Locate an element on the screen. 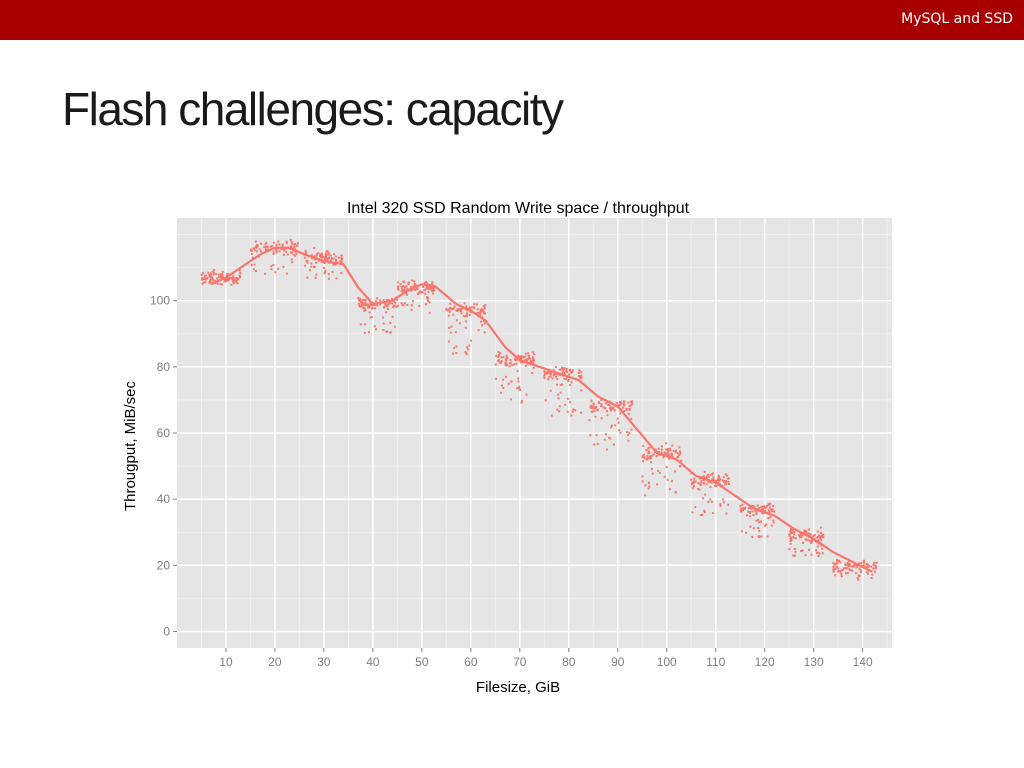 The image size is (1024, 768). y-tick-label: 0 is located at coordinates (166, 631).